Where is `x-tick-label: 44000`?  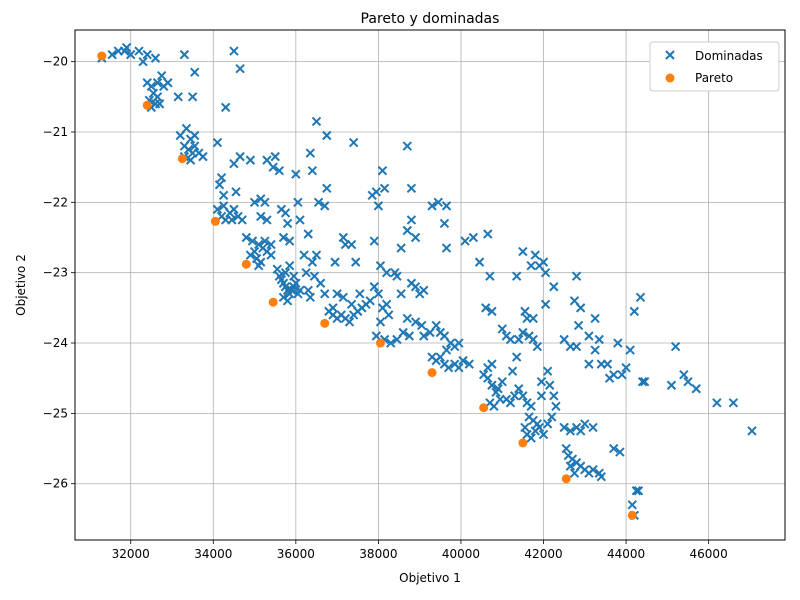
x-tick-label: 44000 is located at coordinates (626, 554).